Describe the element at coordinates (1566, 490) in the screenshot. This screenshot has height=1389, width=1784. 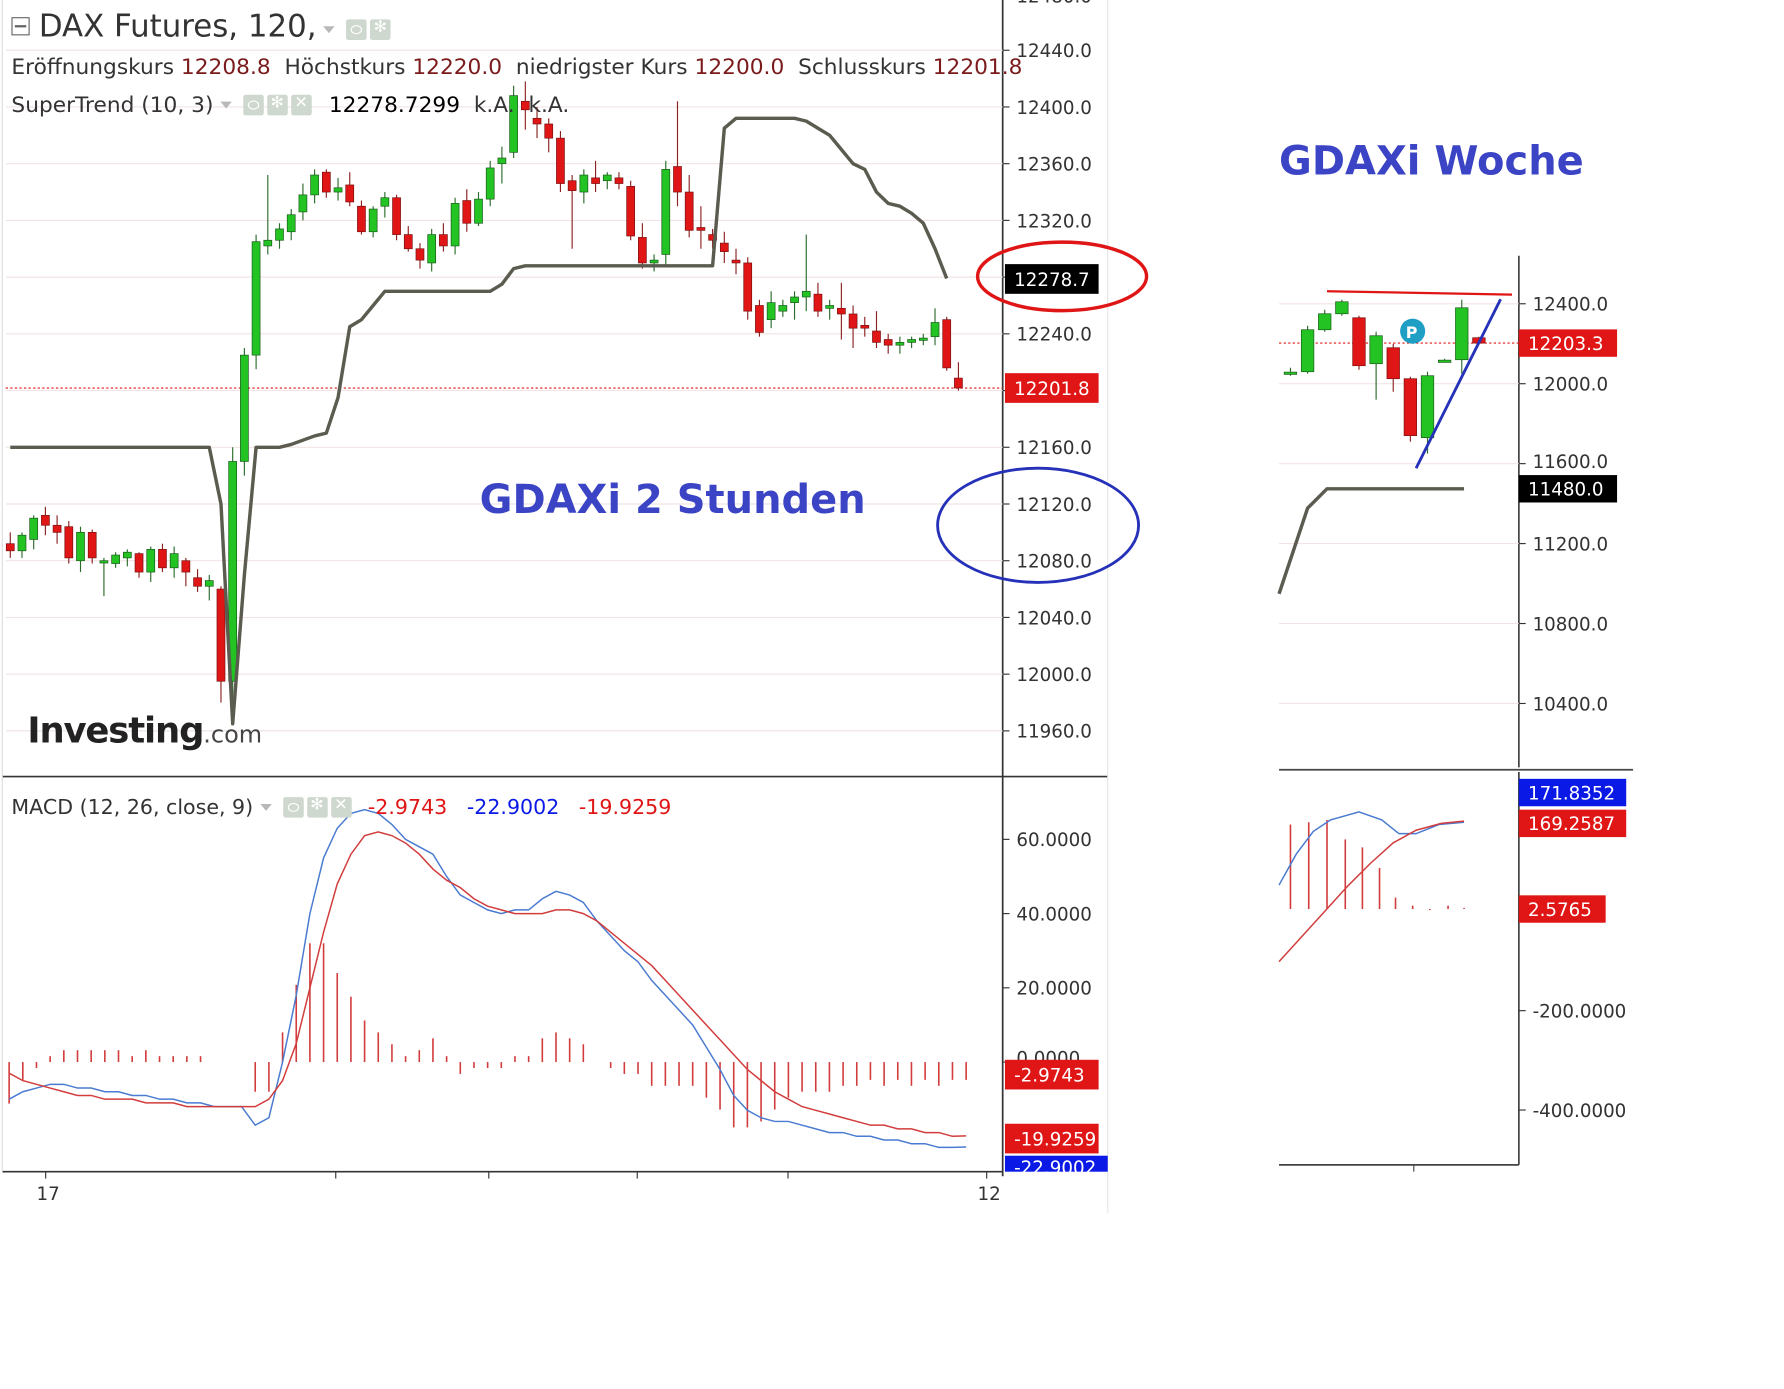
I see `weekly-price-label: 11480.0` at that location.